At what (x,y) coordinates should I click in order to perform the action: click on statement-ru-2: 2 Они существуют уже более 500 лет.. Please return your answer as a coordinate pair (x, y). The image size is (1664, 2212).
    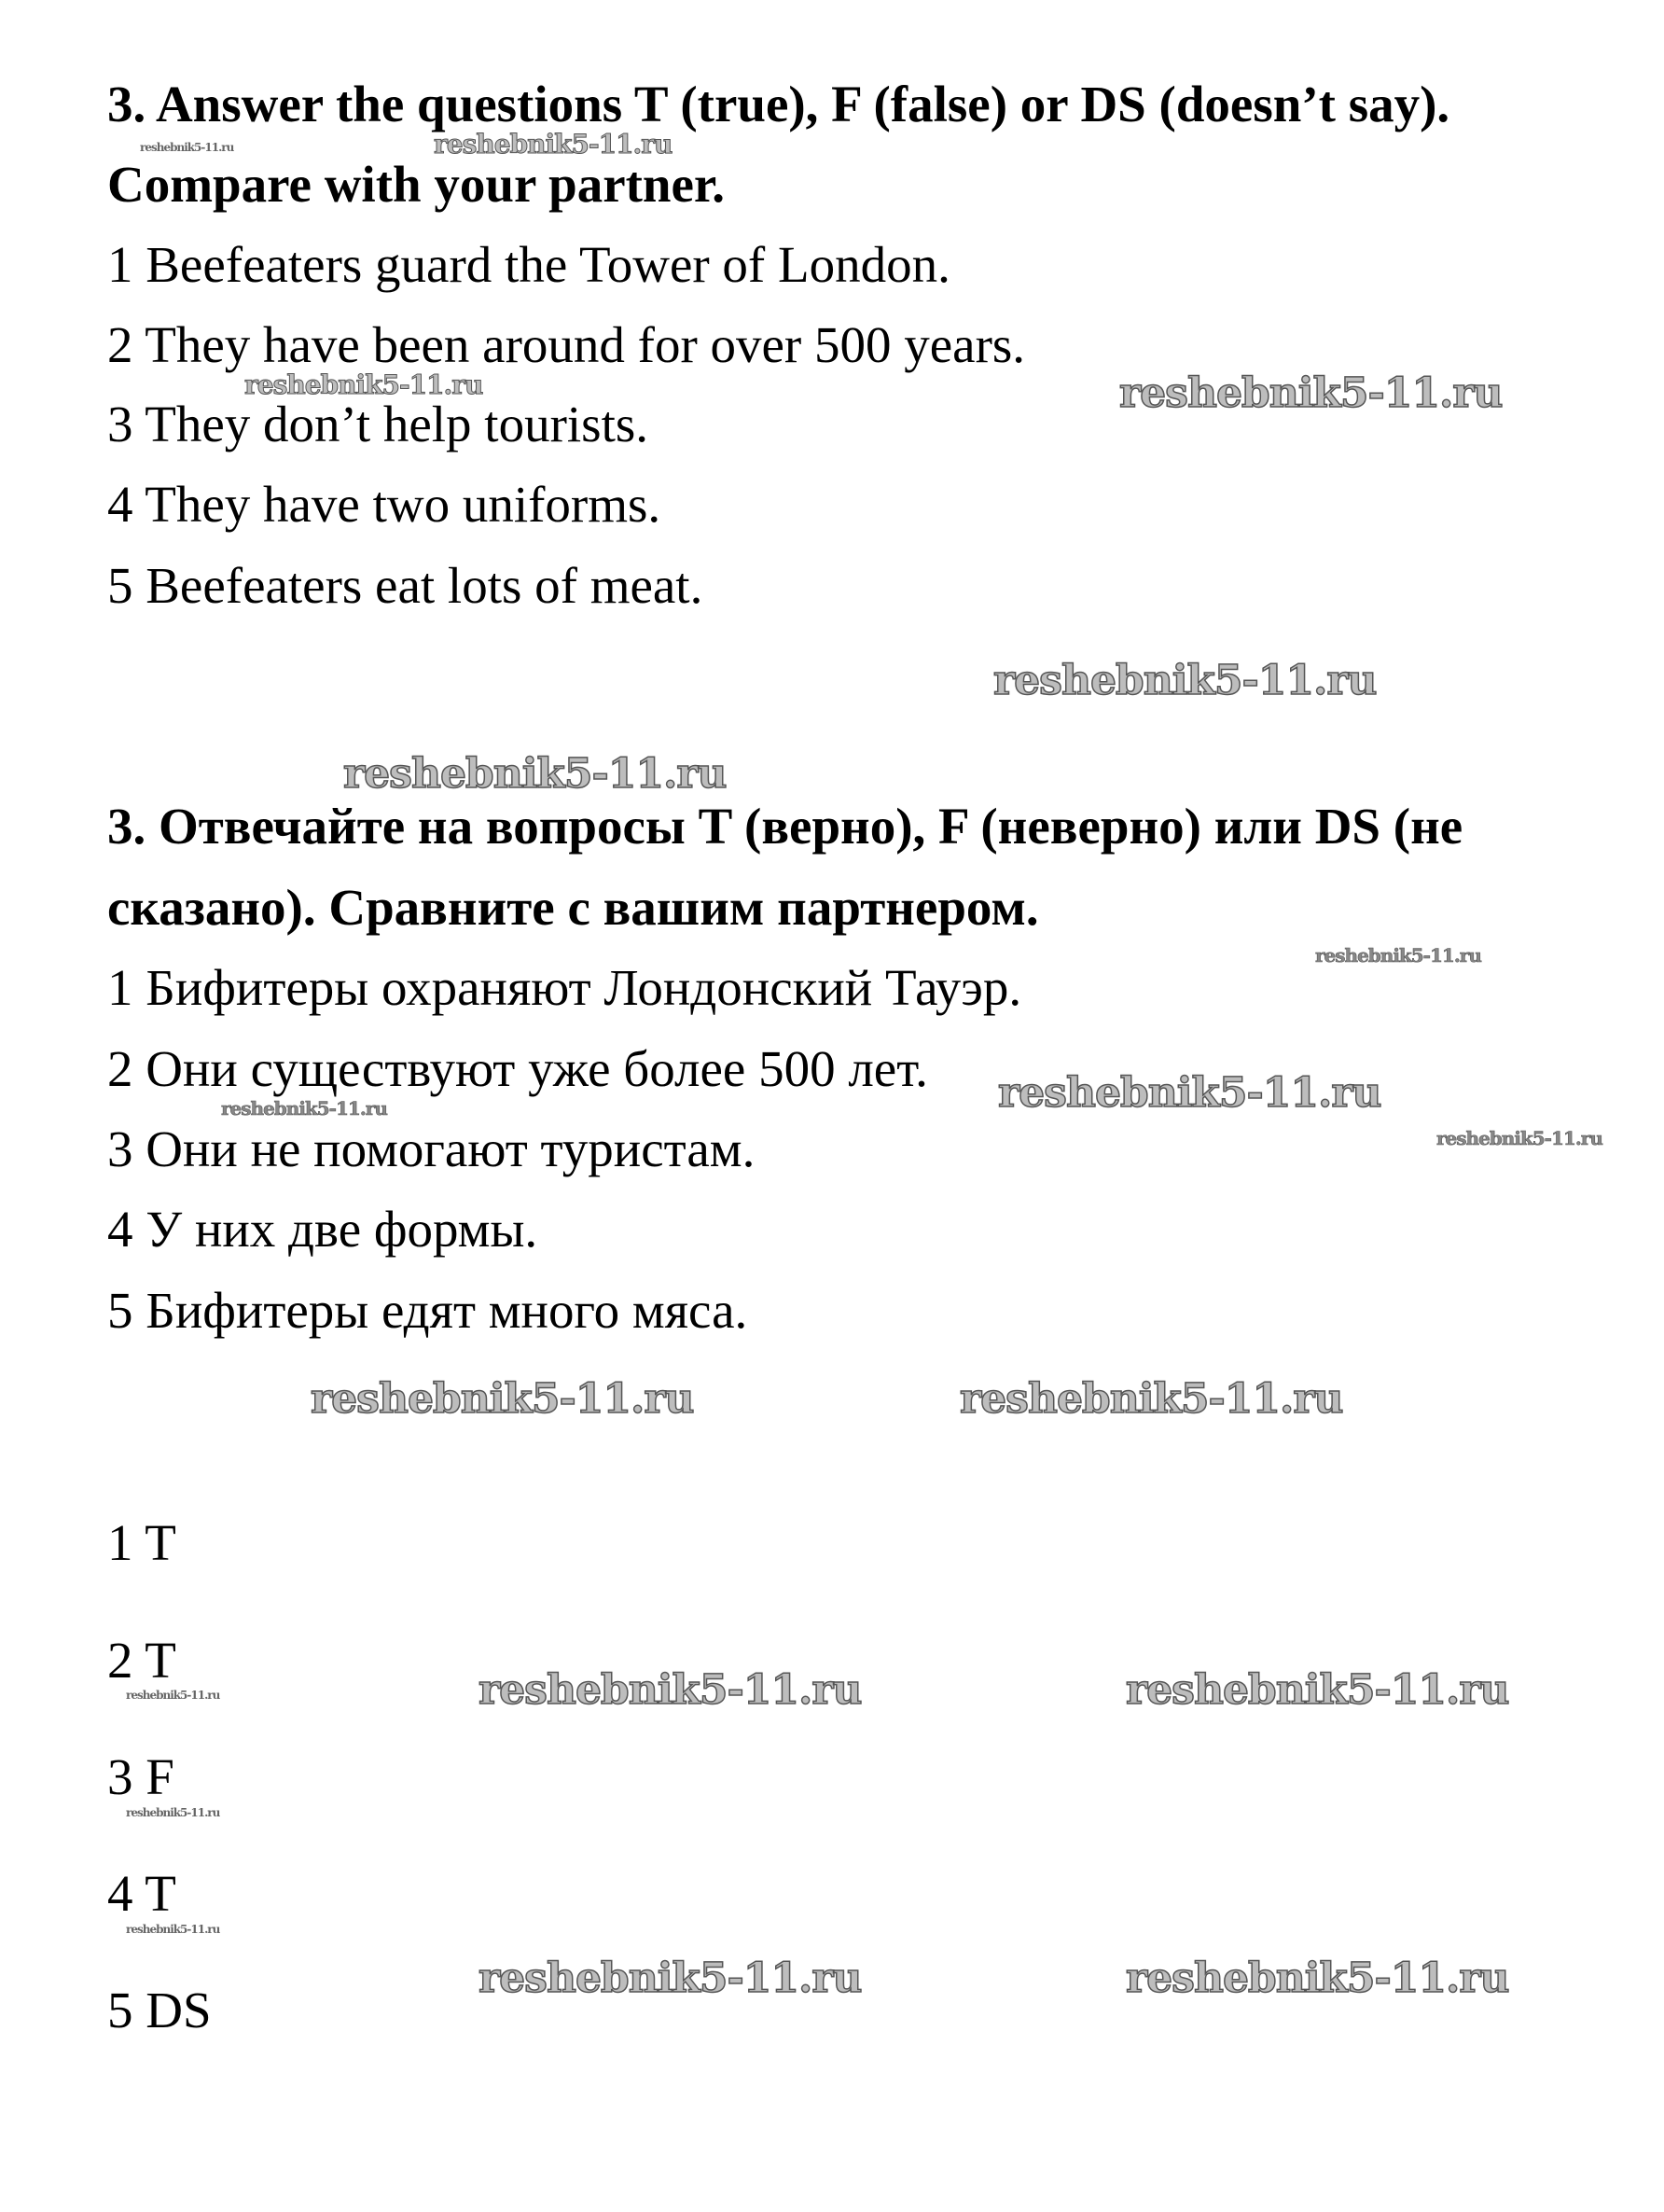
    Looking at the image, I should click on (517, 1069).